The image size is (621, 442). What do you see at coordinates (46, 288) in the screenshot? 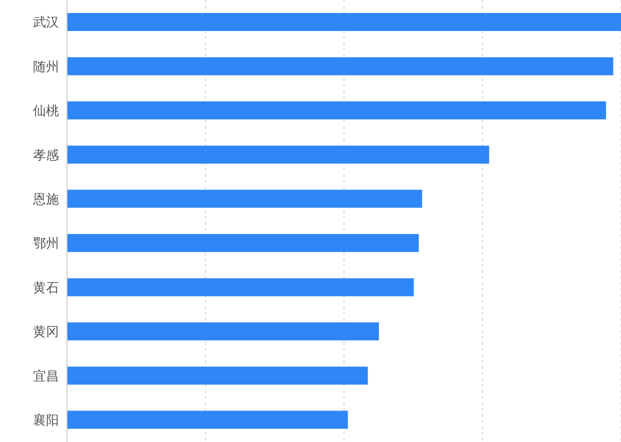
I see `y-tick-label: 黄石` at bounding box center [46, 288].